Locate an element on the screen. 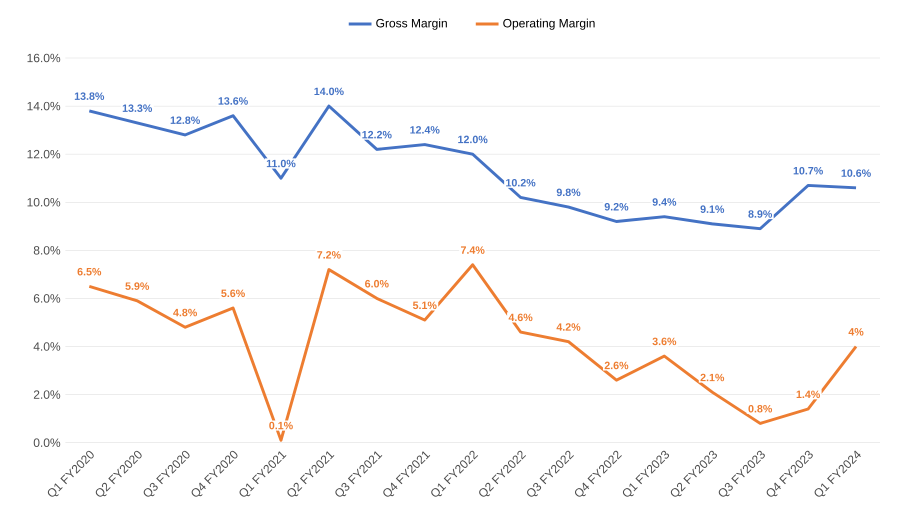  data-label: 7.4% is located at coordinates (472, 250).